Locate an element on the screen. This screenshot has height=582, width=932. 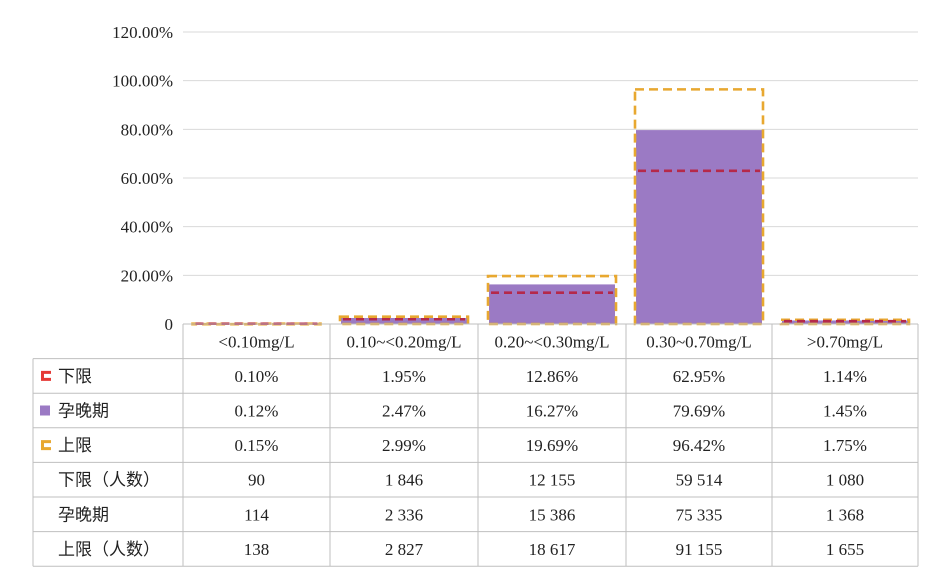
table-cell: 1.75% is located at coordinates (845, 445).